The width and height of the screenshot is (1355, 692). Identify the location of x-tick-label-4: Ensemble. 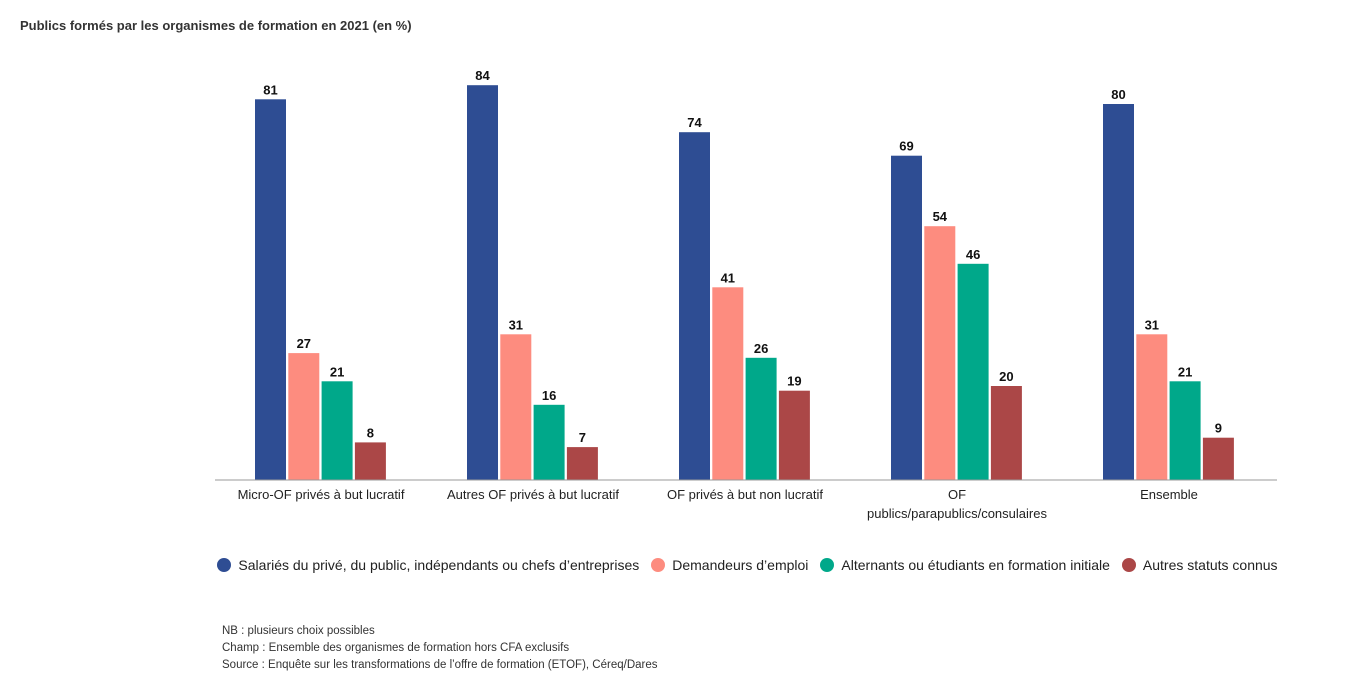
(1169, 494).